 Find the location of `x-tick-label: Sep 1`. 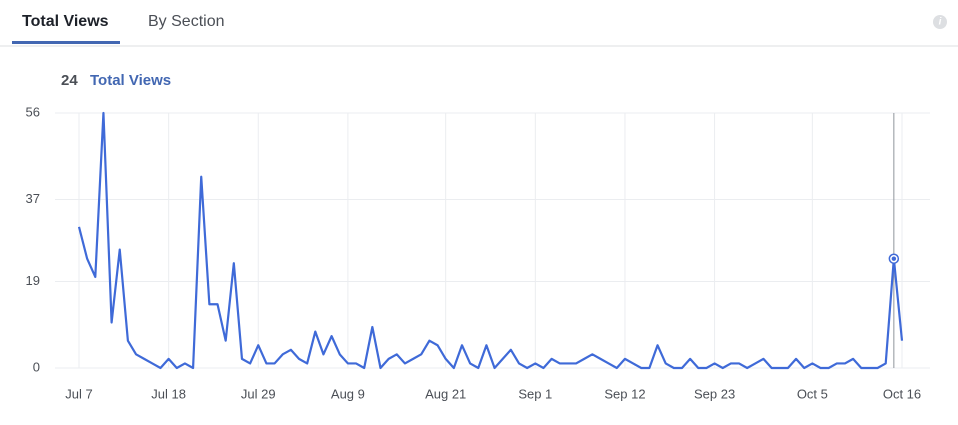

x-tick-label: Sep 1 is located at coordinates (535, 393).